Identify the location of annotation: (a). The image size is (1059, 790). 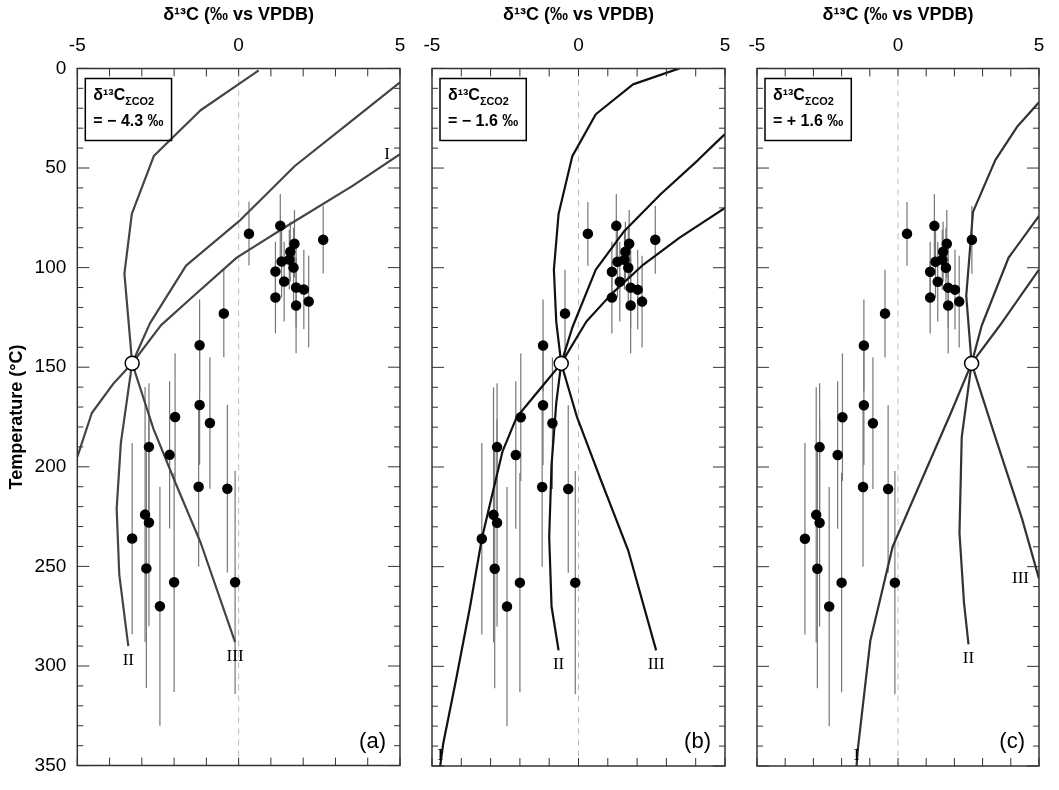
(372, 740).